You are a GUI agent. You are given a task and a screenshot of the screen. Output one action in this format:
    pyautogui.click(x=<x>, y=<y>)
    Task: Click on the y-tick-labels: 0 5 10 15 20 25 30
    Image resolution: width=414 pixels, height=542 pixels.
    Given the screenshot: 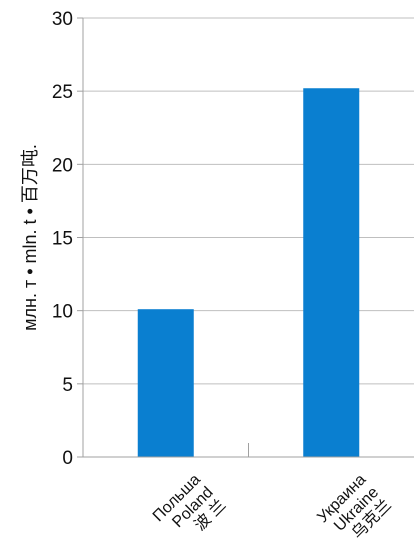 What is the action you would take?
    pyautogui.click(x=67, y=239)
    